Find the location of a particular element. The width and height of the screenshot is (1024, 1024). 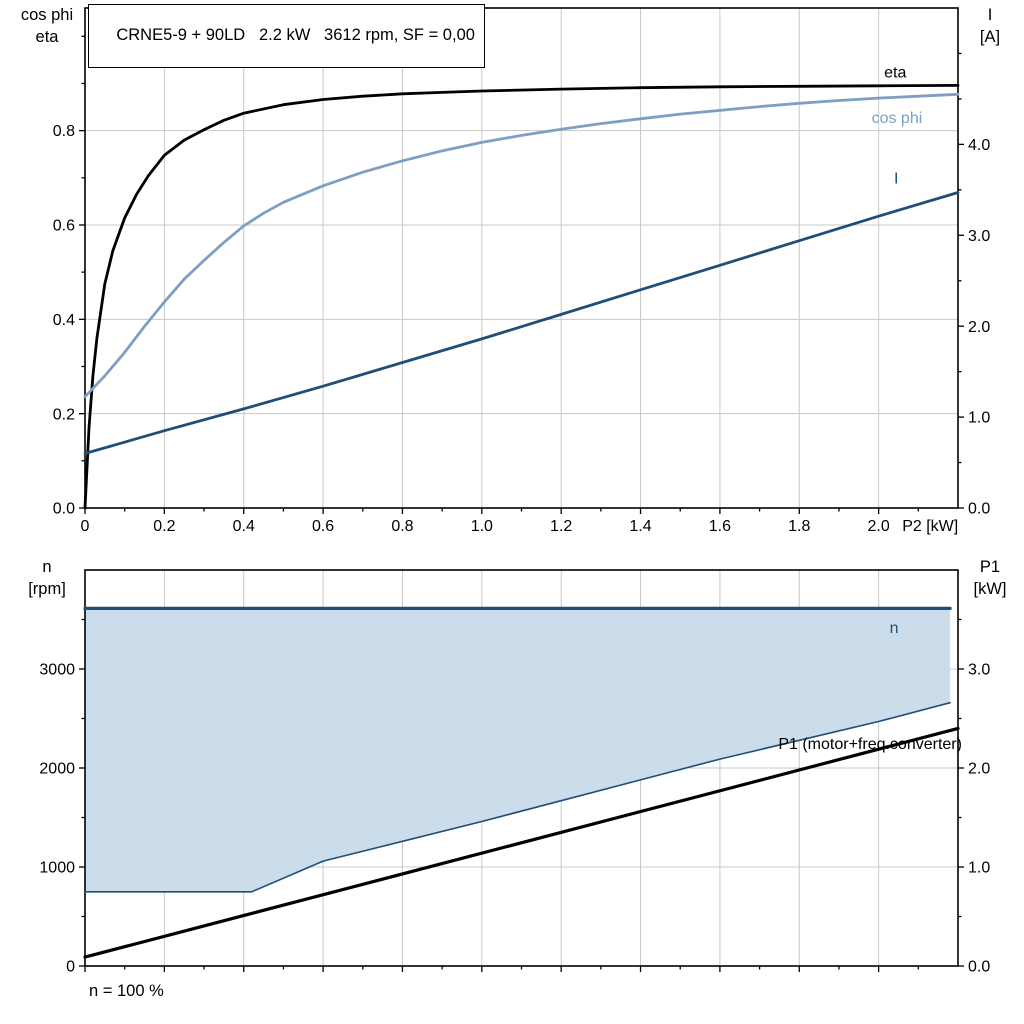

y-left-tick-label: 0.0 is located at coordinates (64, 509).